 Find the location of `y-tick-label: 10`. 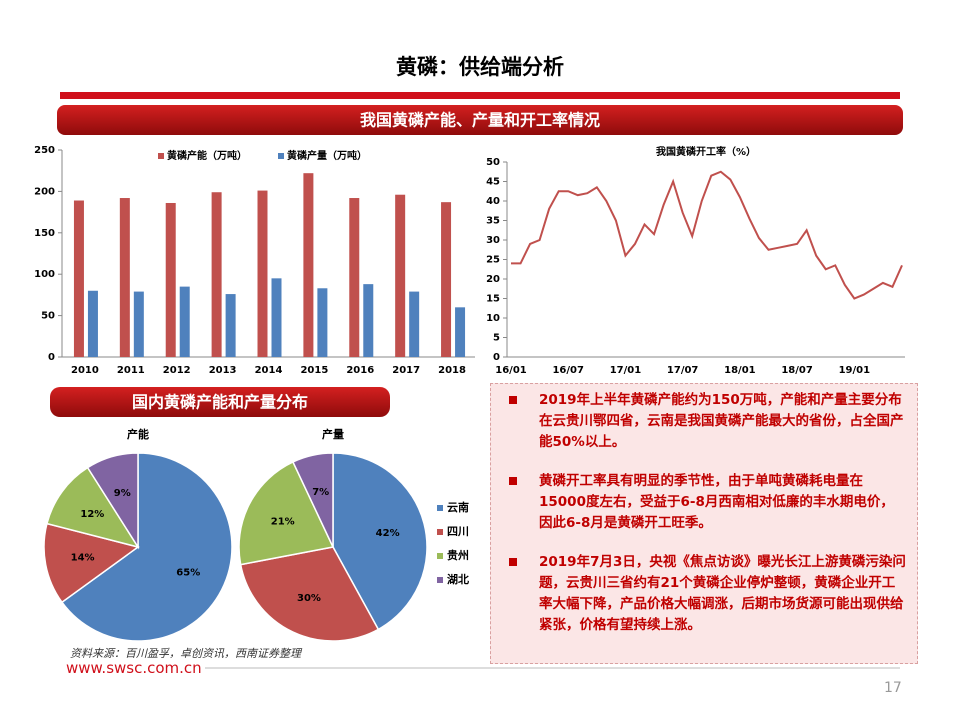

y-tick-label: 10 is located at coordinates (493, 318).